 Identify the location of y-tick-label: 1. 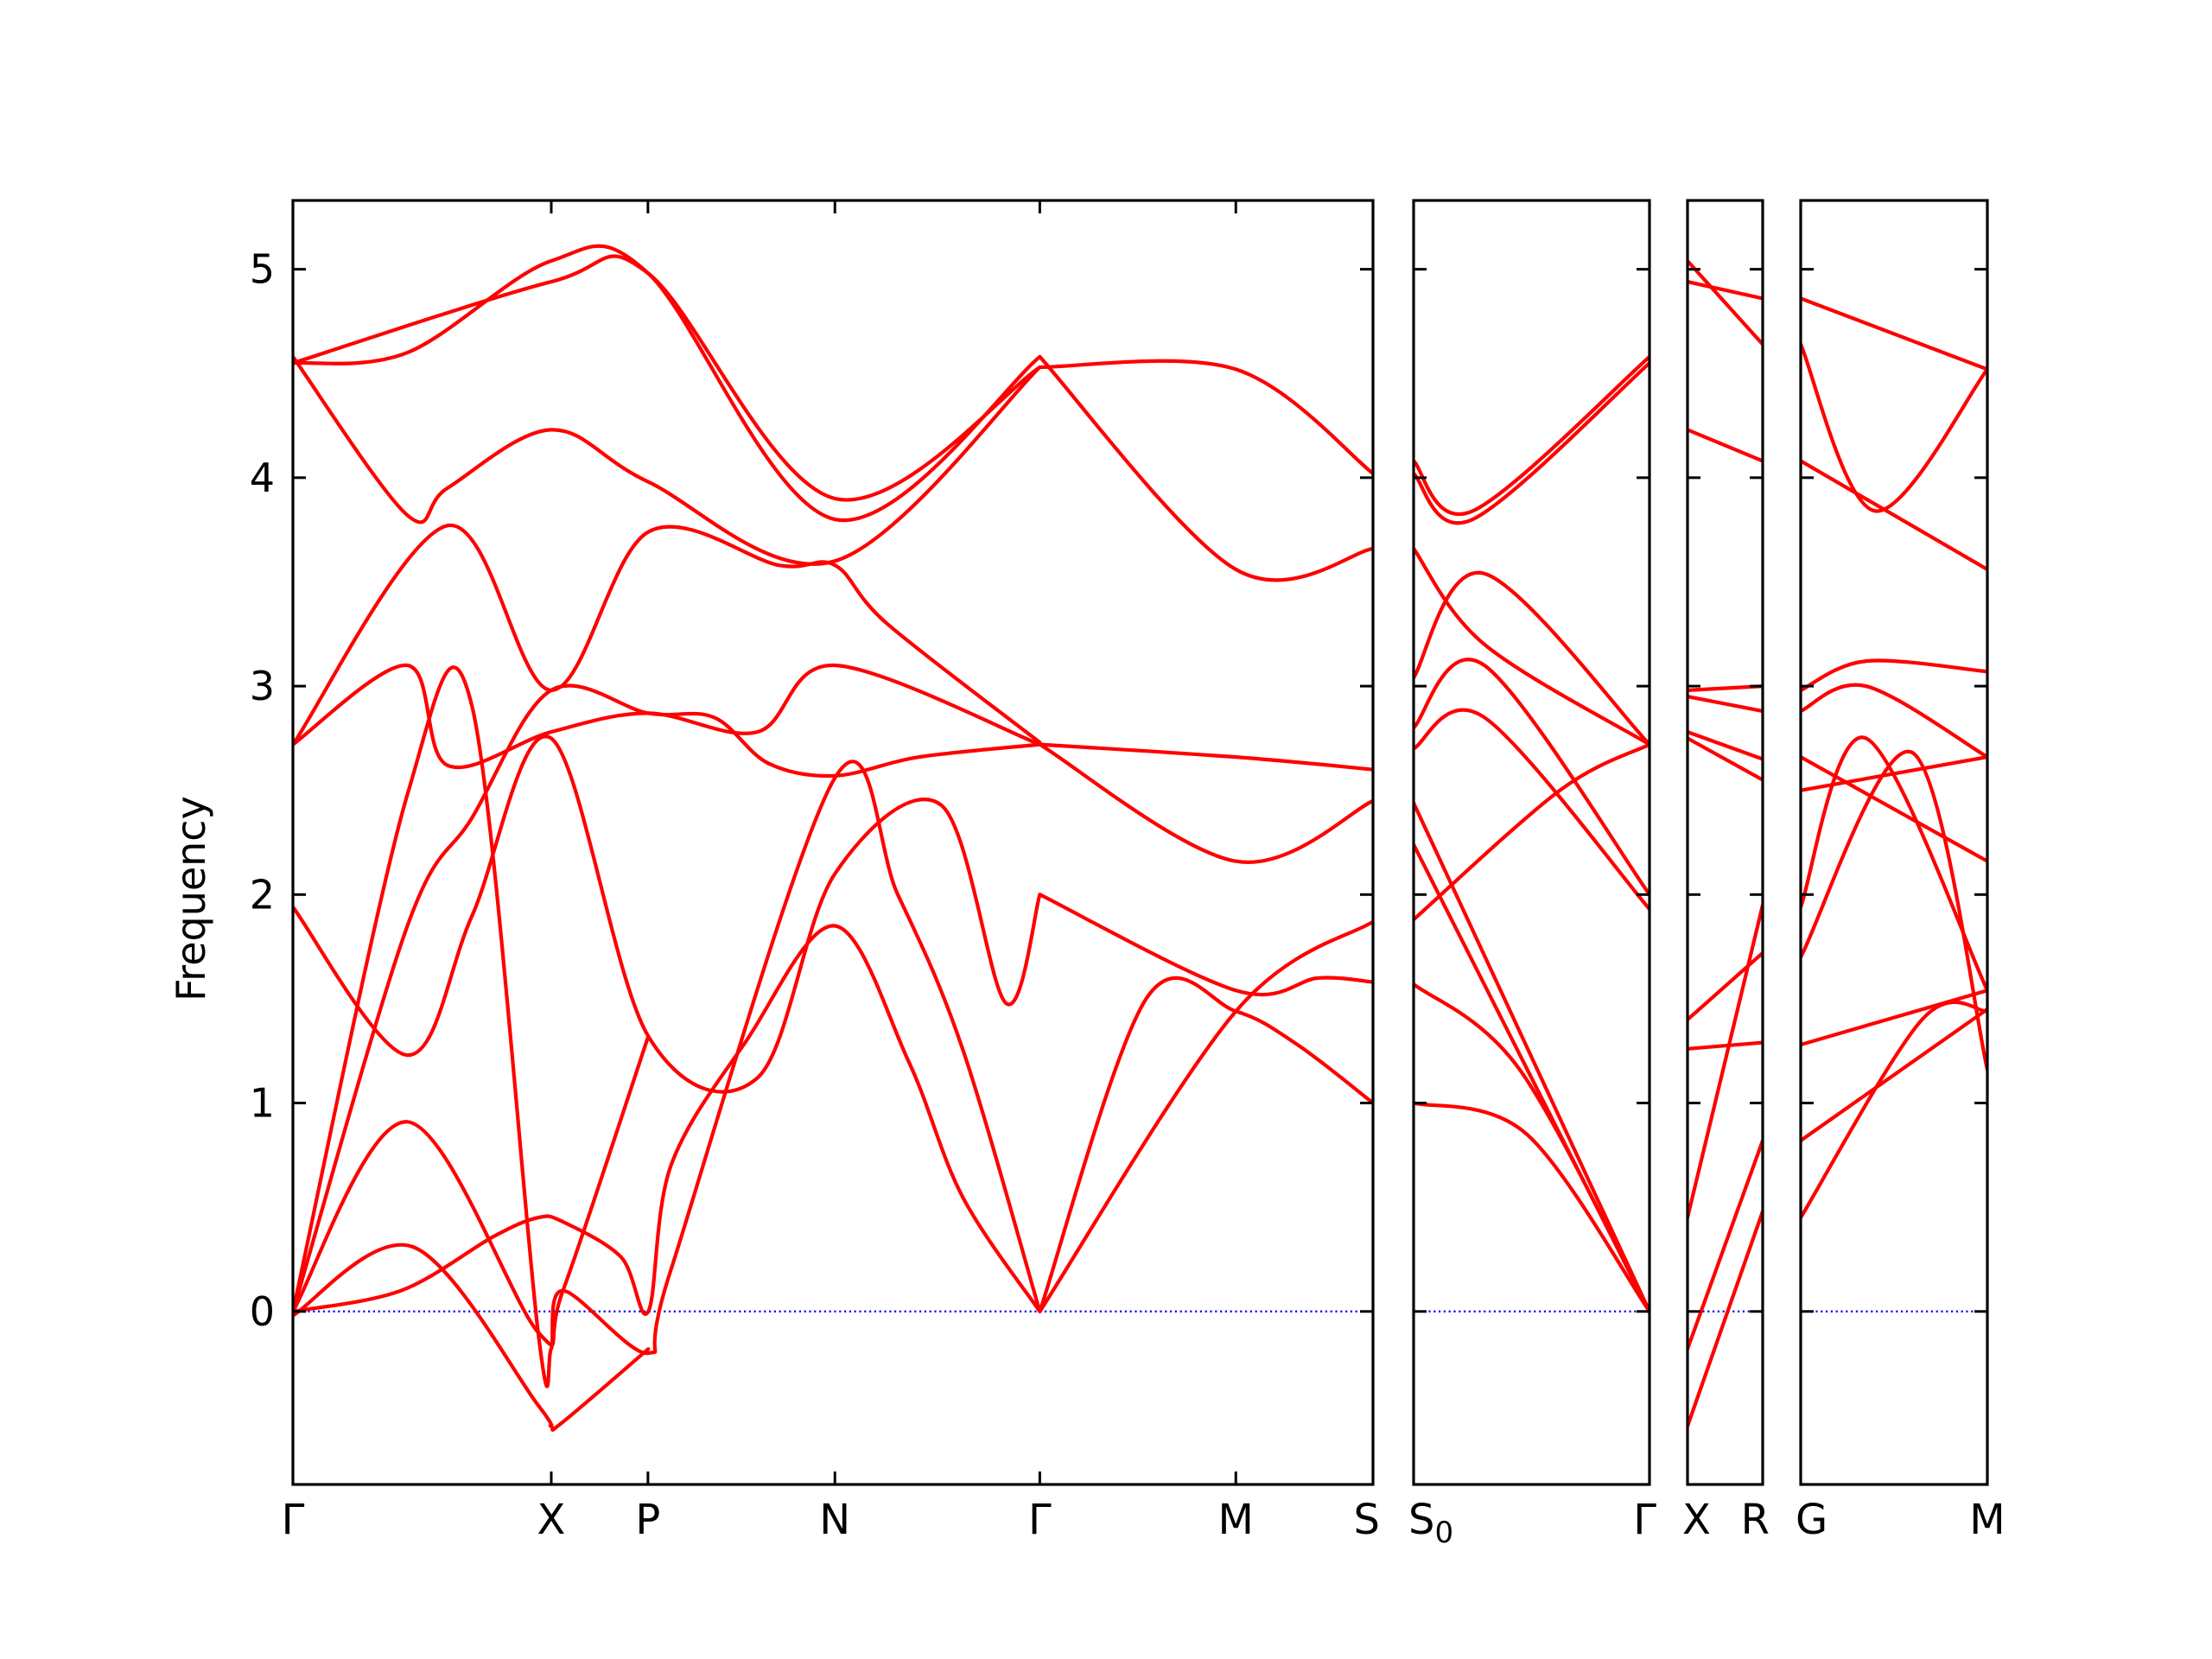
(262, 1103).